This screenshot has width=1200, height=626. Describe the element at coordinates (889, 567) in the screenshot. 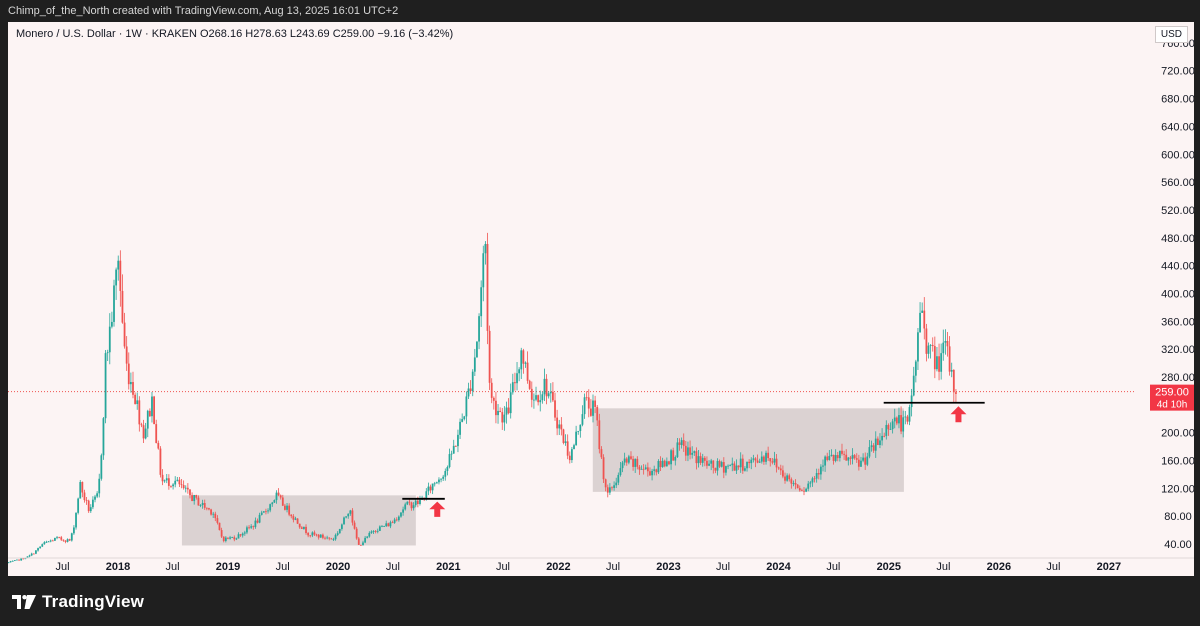

I see `x-tick-label: 2025` at that location.